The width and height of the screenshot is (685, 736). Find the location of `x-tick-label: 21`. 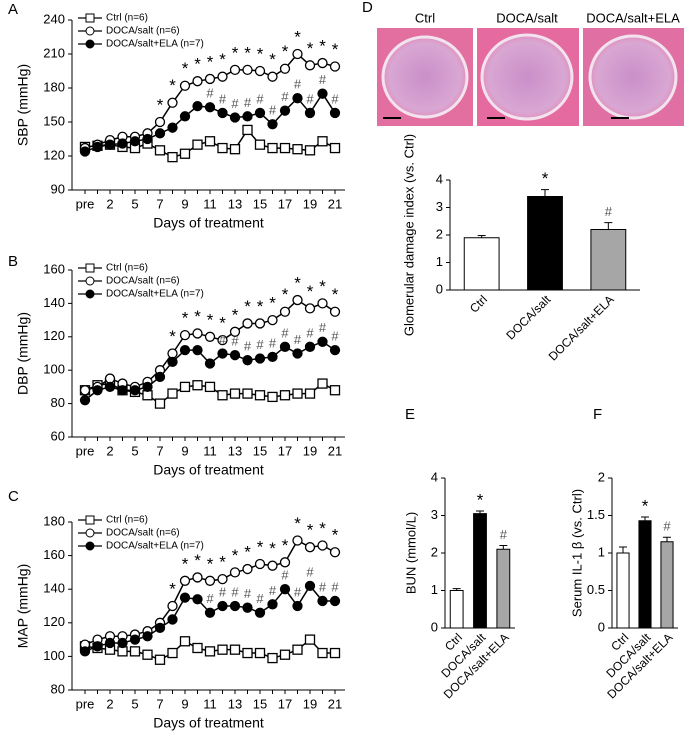

x-tick-label: 21 is located at coordinates (335, 703).